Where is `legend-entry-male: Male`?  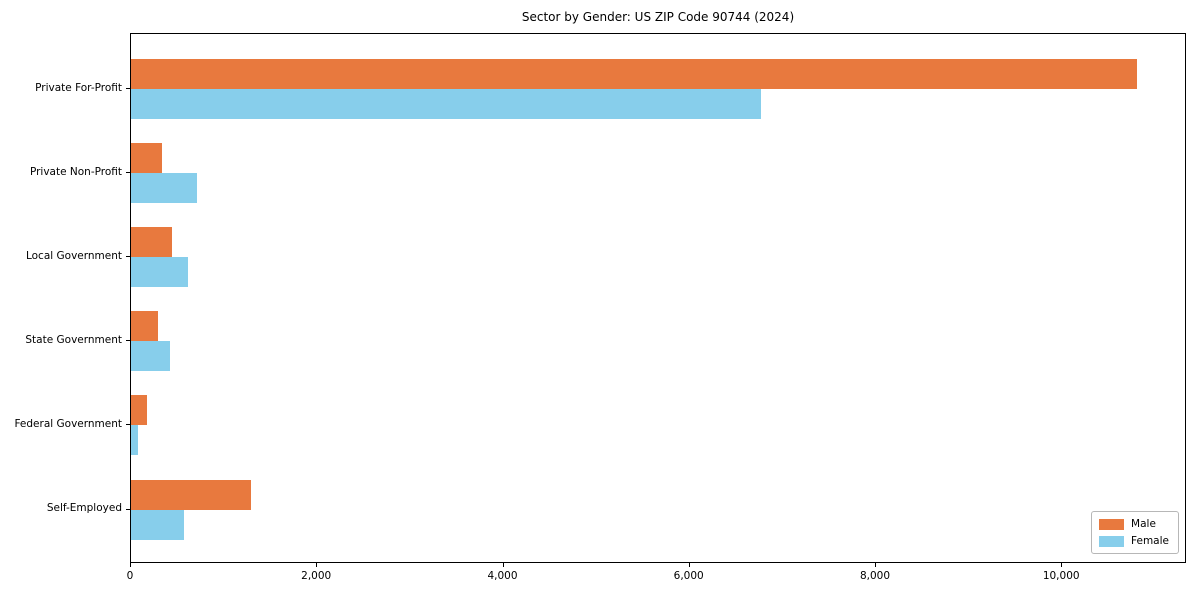
legend-entry-male: Male is located at coordinates (1134, 524).